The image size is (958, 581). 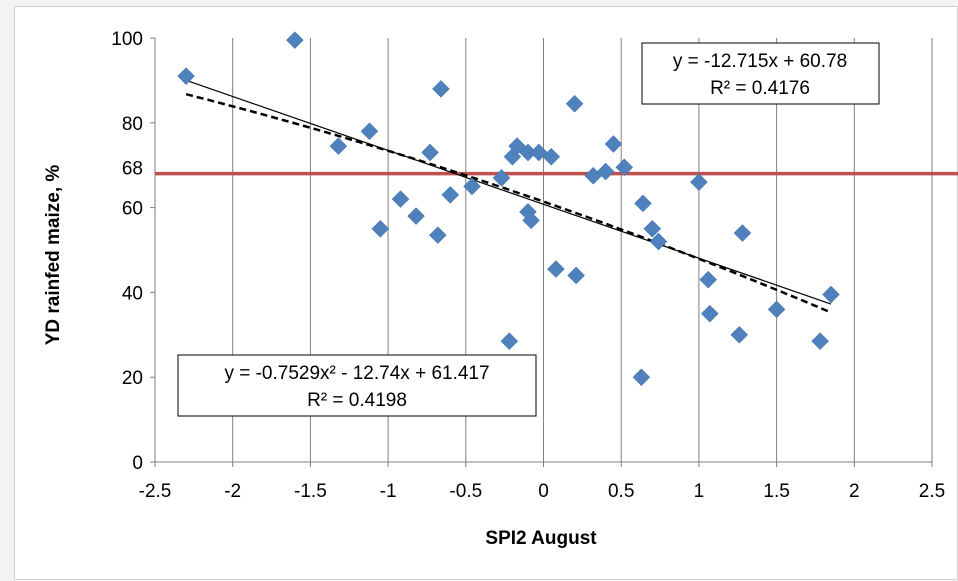 I want to click on x-tick-label: -2, so click(x=232, y=491).